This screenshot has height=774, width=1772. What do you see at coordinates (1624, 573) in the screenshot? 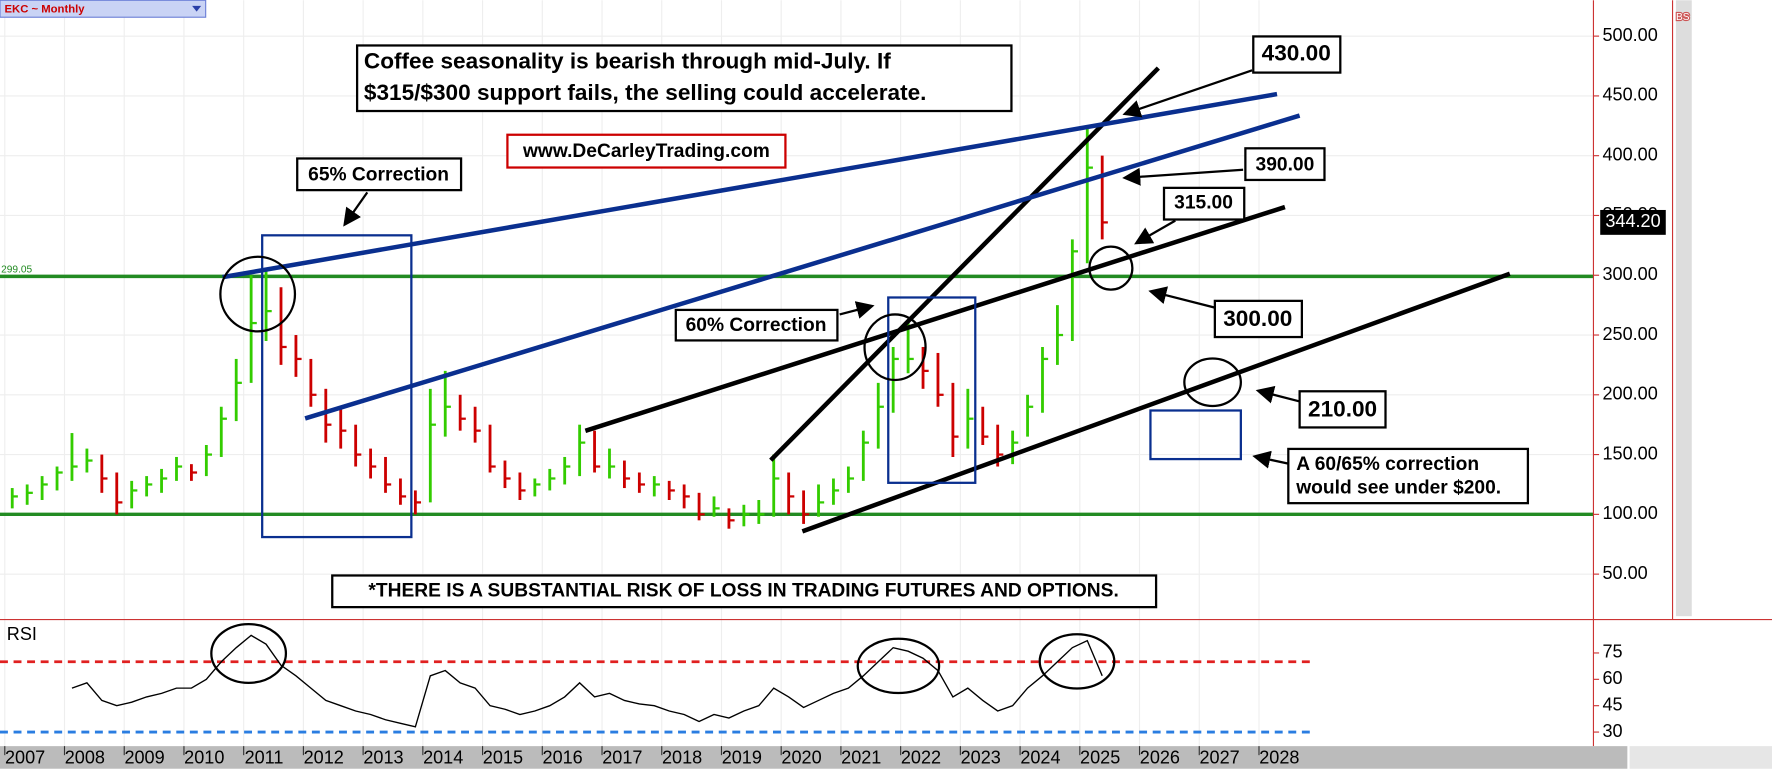
I see `y-tick-label: 50.00` at bounding box center [1624, 573].